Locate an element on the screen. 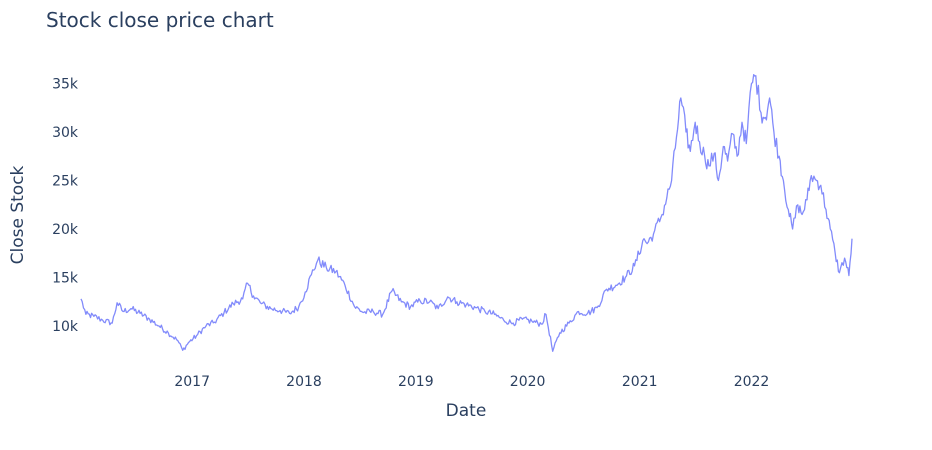 The image size is (932, 450). x-tick-label: 2021 is located at coordinates (640, 382).